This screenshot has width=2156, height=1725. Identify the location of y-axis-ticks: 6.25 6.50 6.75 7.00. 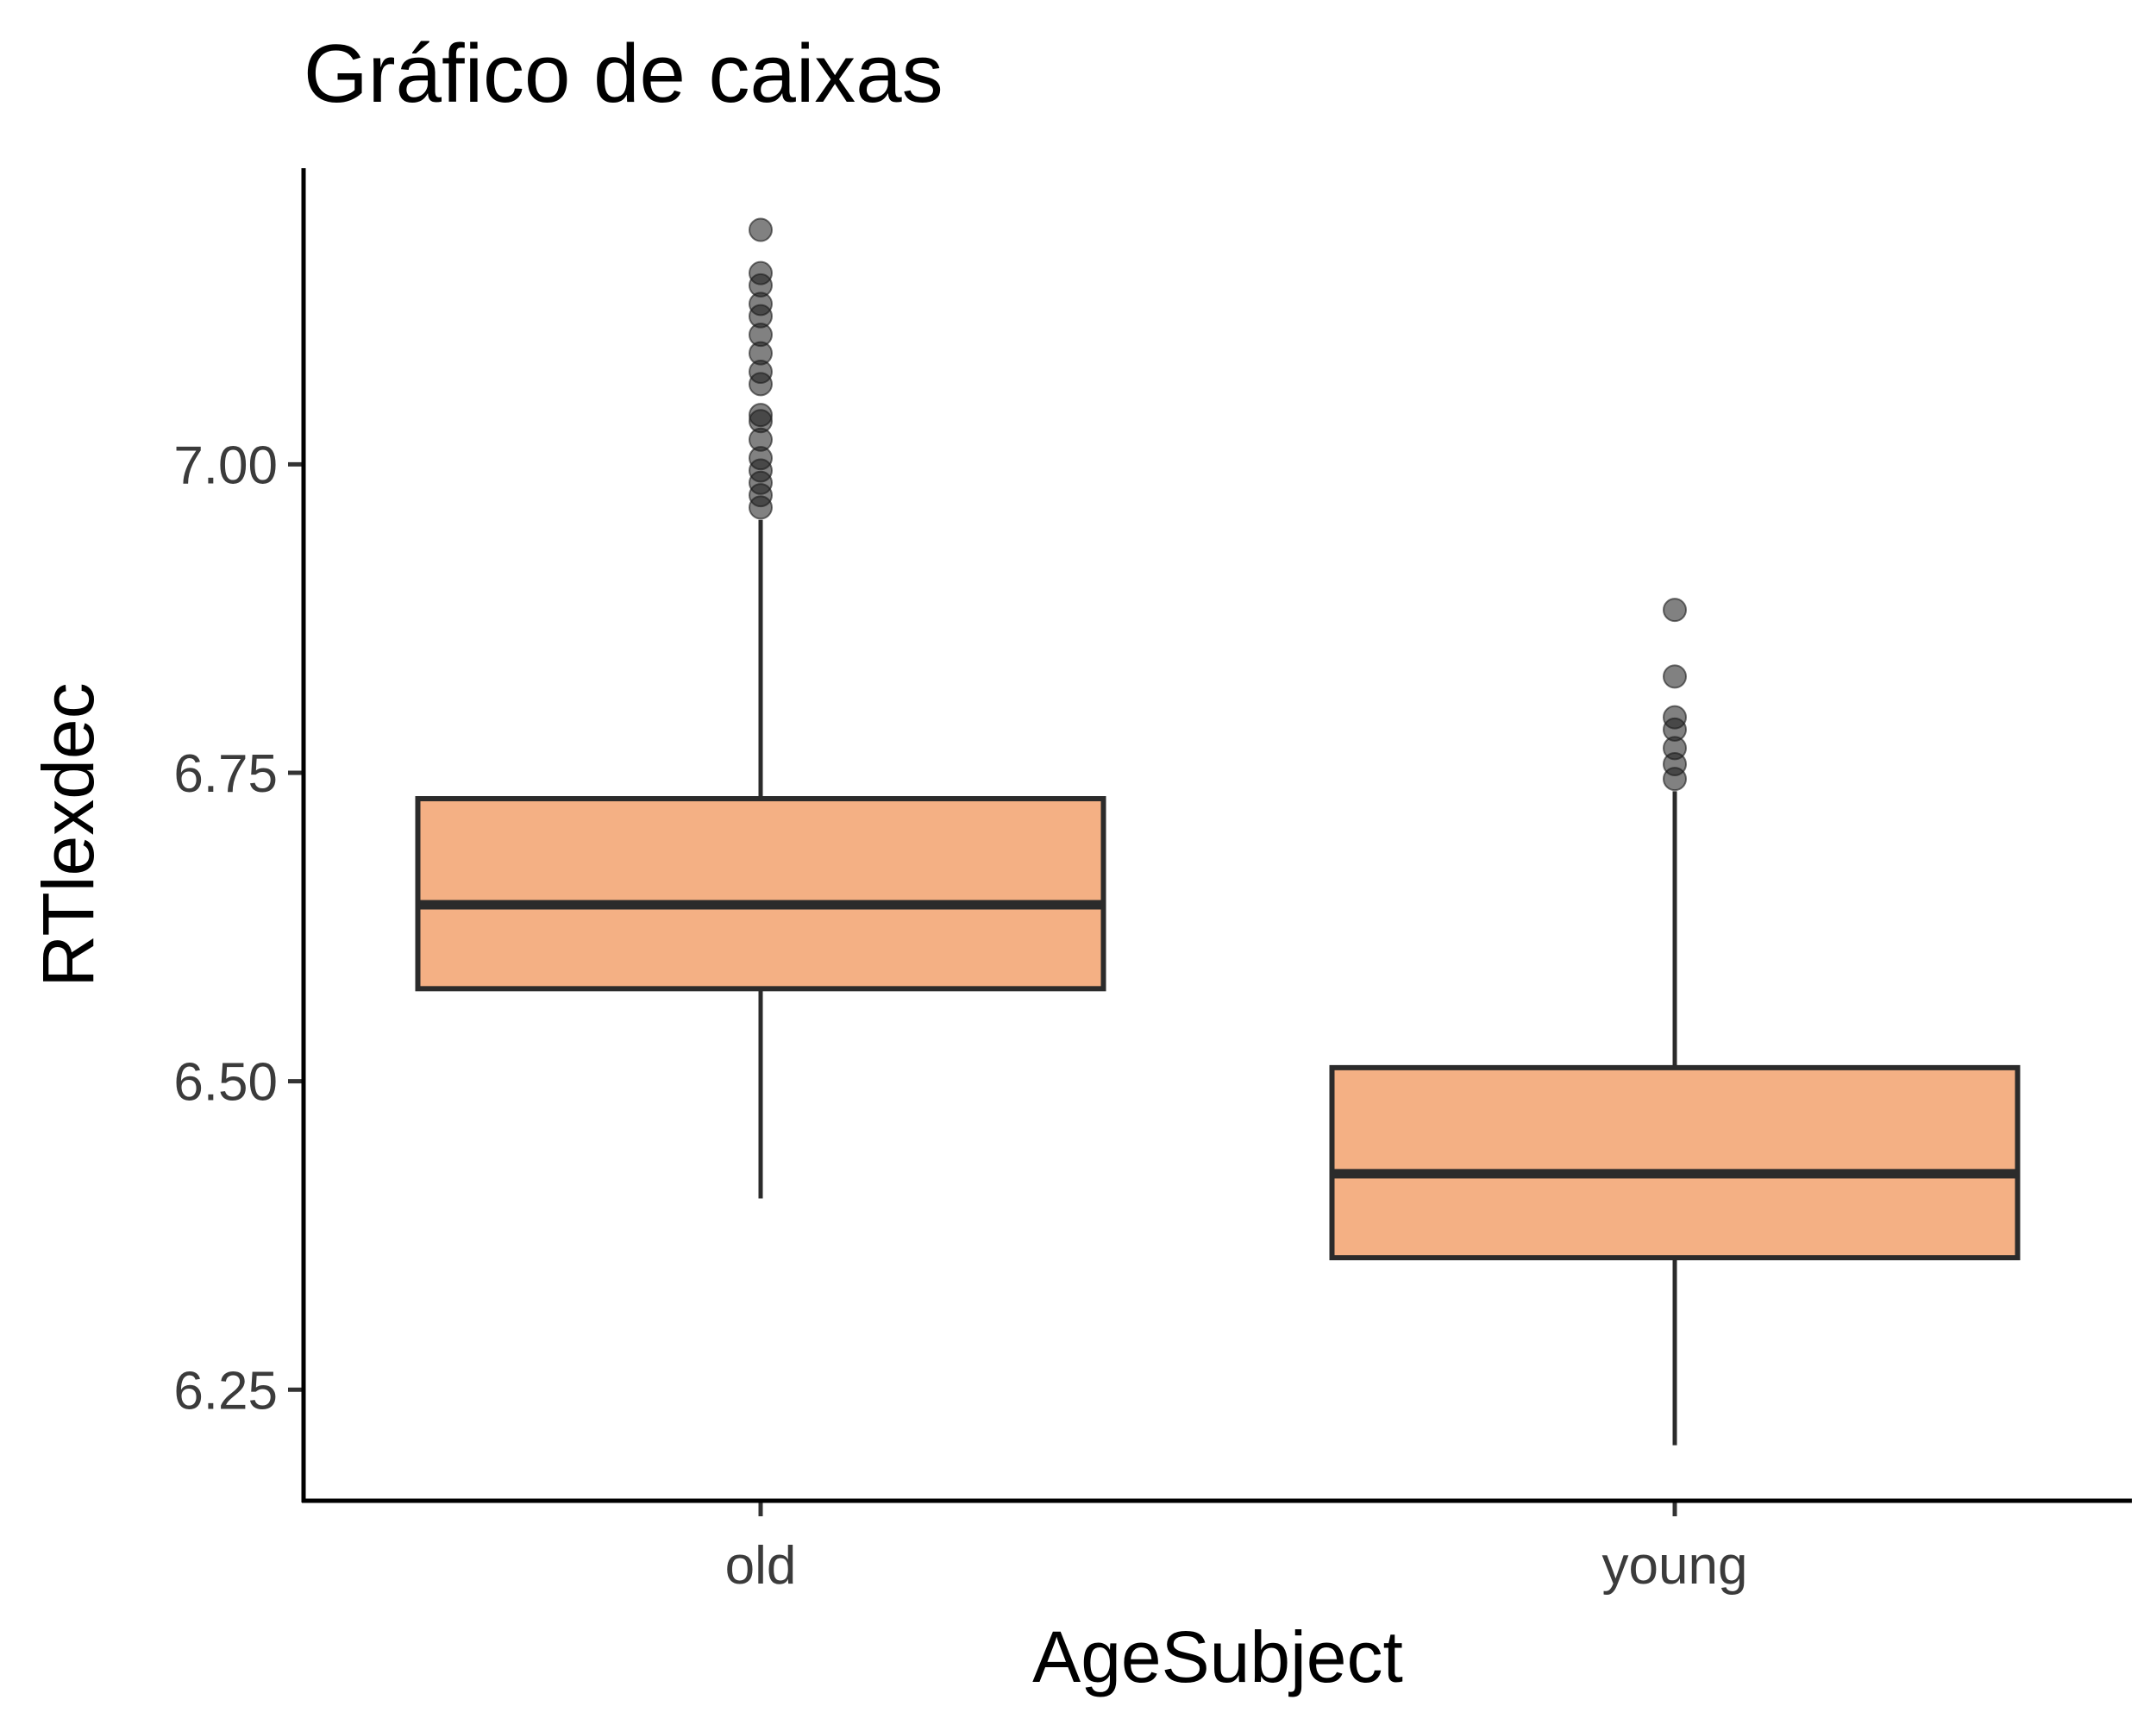
(238, 928).